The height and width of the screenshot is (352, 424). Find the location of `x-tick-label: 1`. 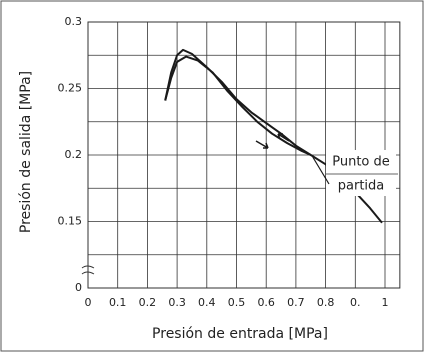

x-tick-label: 1 is located at coordinates (385, 302).